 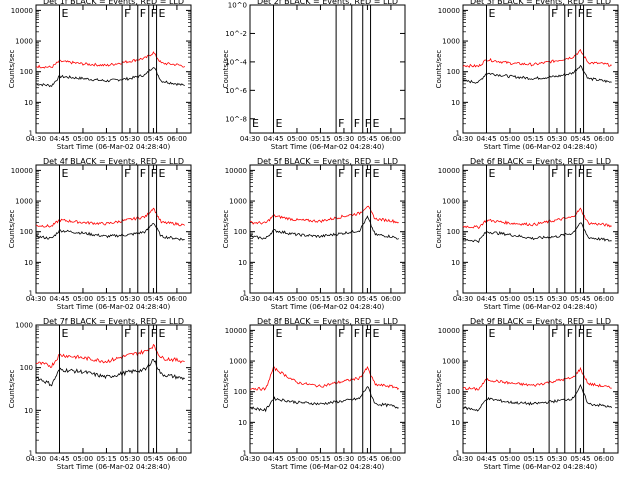 What do you see at coordinates (540, 3) in the screenshot?
I see `panel-title: Det 3f BLACK = Events, RED = LLD` at bounding box center [540, 3].